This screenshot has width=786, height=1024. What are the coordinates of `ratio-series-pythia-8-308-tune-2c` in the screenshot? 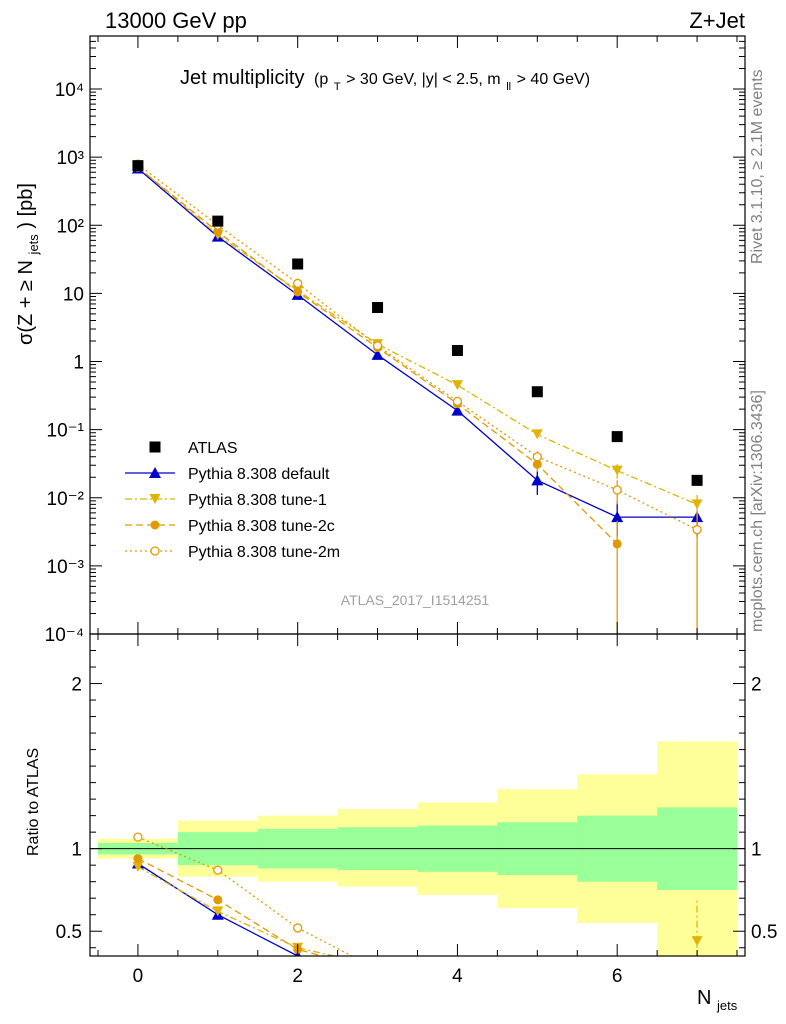 It's located at (229, 905).